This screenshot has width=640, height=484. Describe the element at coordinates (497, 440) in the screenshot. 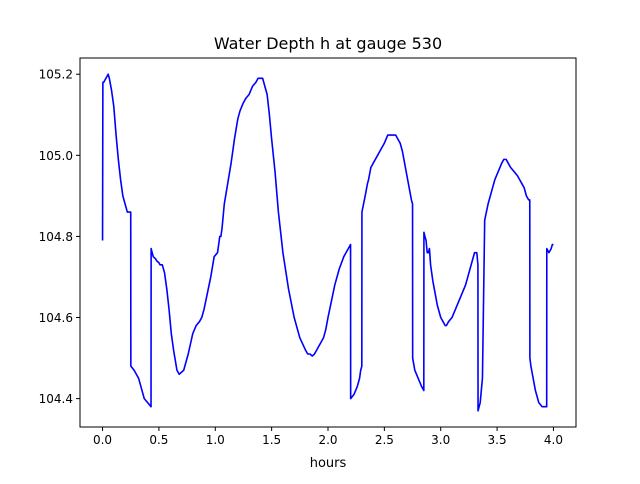

I see `x-tick-label: 3.5` at that location.